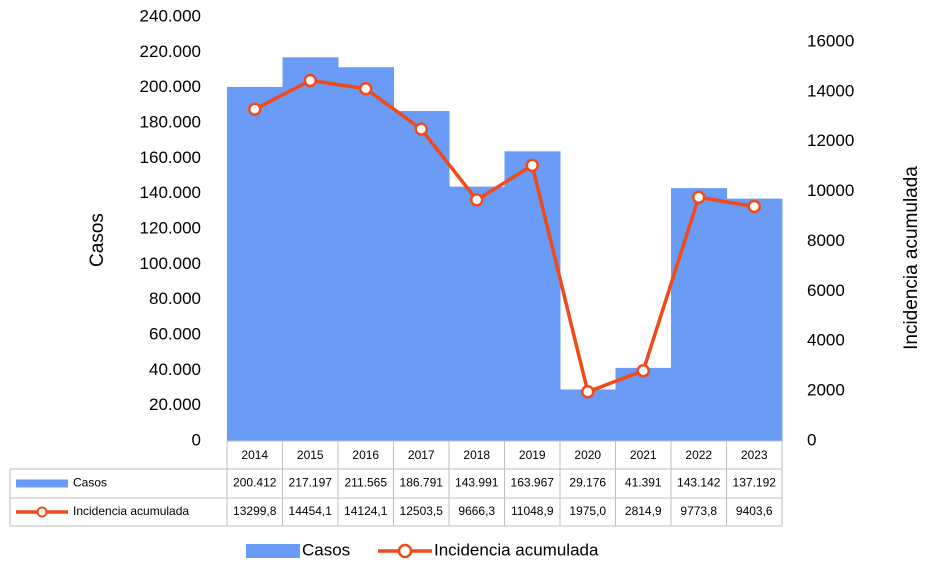  What do you see at coordinates (131, 511) in the screenshot?
I see `table-row-label: Incidencia acumulada` at bounding box center [131, 511].